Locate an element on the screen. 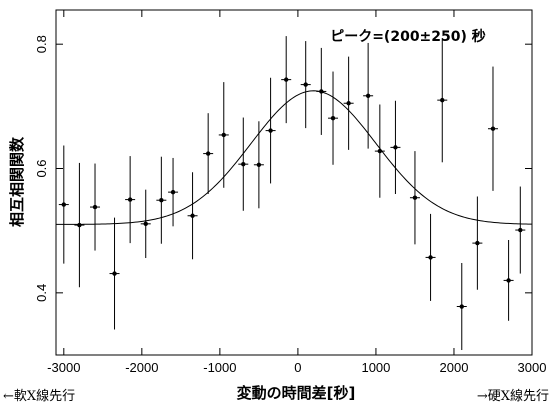 The image size is (552, 407). peak-annotation: ピーク=(200±250) 秒 is located at coordinates (408, 36).